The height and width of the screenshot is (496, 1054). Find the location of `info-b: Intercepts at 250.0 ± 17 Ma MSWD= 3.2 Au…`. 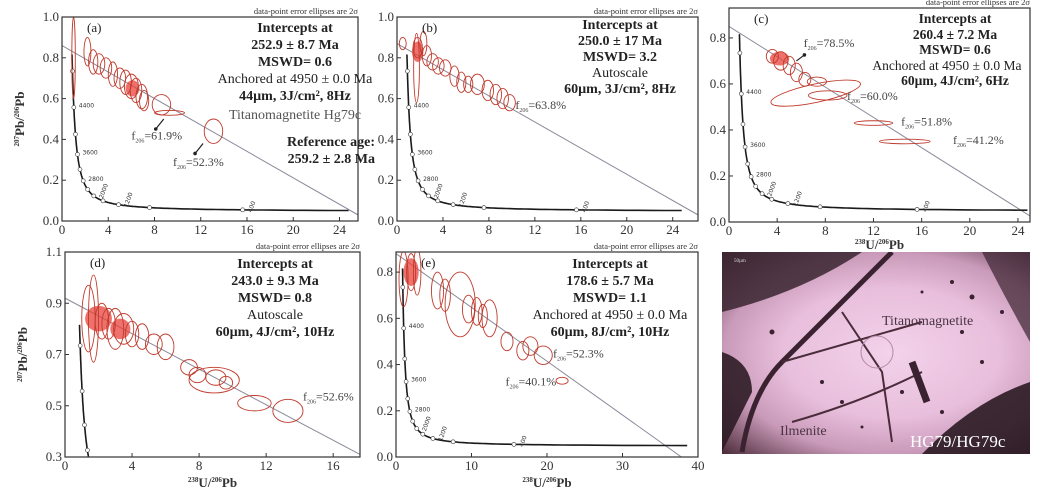

info-b: Intercepts at 250.0 ± 17 Ma MSWD= 3.2 Au… is located at coordinates (620, 58).